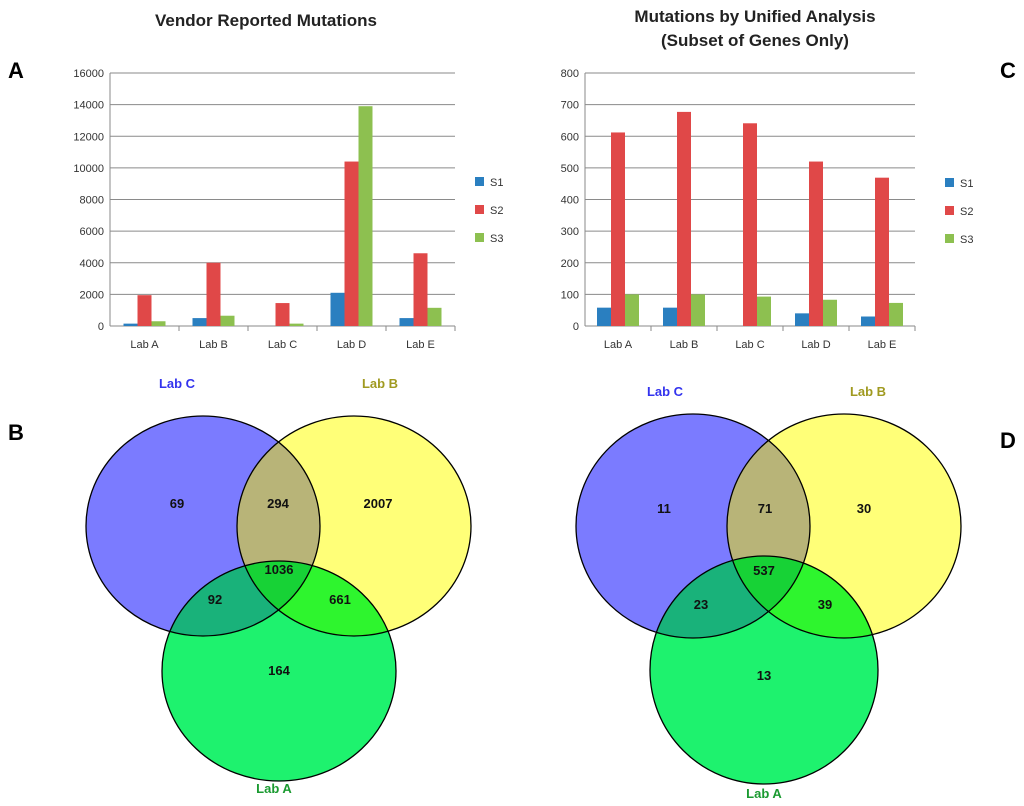  What do you see at coordinates (664, 508) in the screenshot?
I see `venn-d-only-c: 11` at bounding box center [664, 508].